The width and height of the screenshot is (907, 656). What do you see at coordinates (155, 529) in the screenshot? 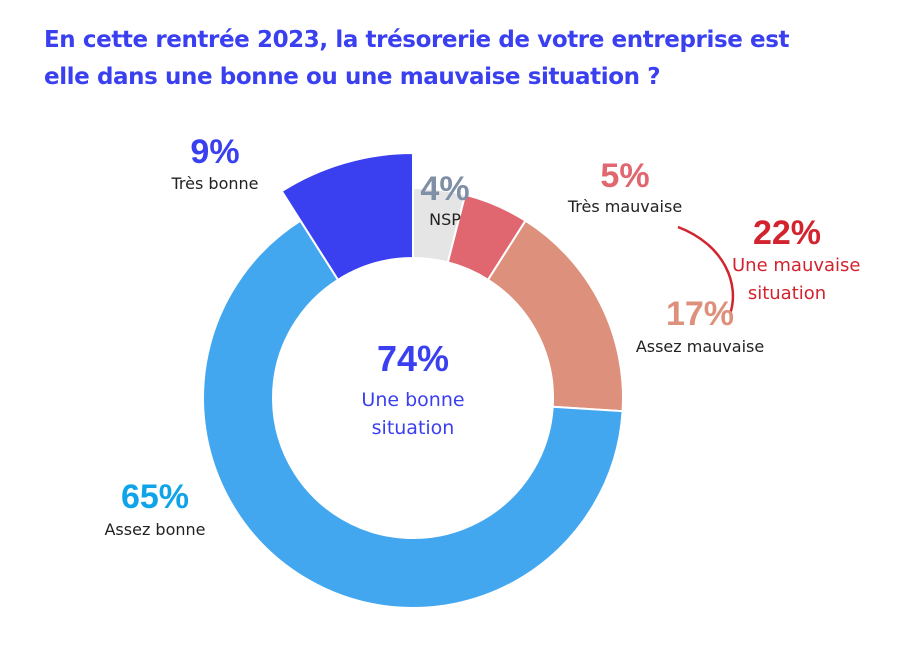
I see `category-label-assez-bonne: Assez bonne` at bounding box center [155, 529].